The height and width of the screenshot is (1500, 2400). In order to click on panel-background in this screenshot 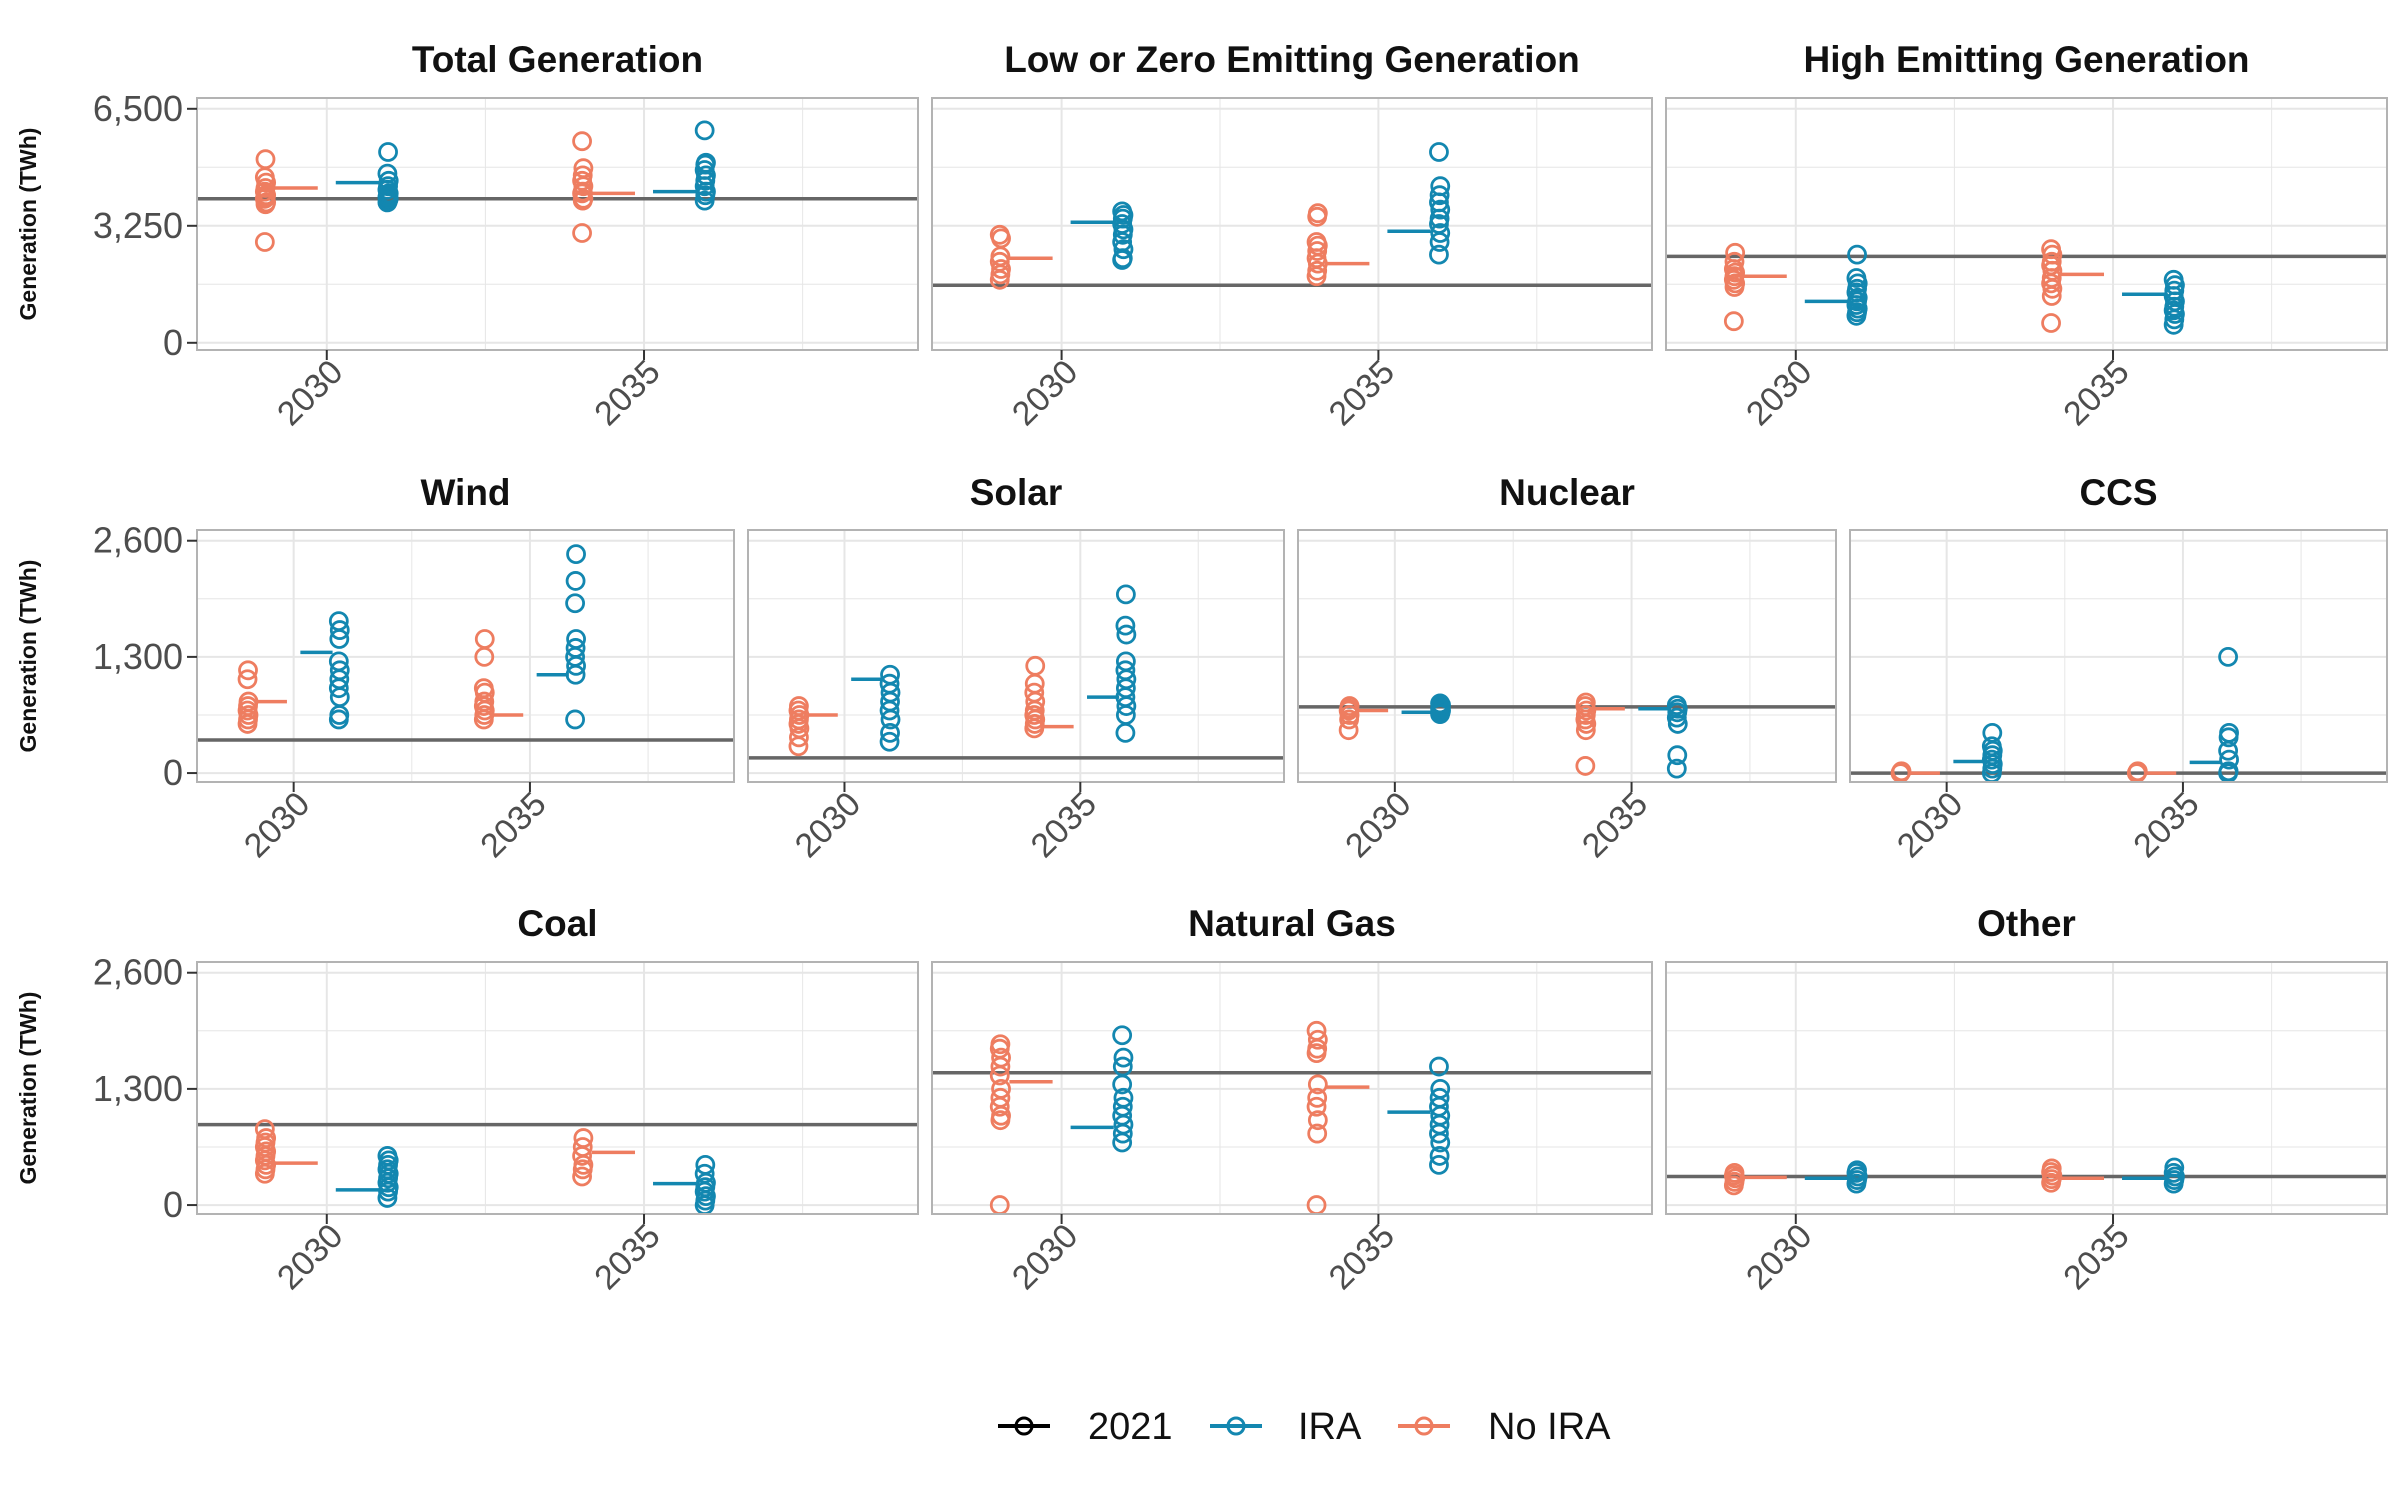, I will do `click(2026, 224)`.